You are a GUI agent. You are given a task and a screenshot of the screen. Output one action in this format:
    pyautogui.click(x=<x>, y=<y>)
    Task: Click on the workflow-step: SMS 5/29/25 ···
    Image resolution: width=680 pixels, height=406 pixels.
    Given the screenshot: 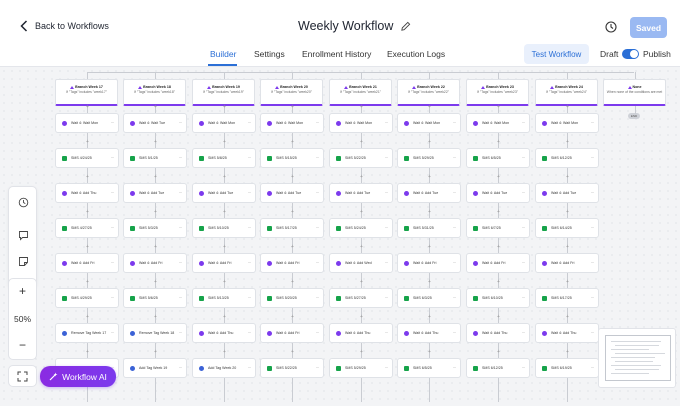 What is the action you would take?
    pyautogui.click(x=361, y=368)
    